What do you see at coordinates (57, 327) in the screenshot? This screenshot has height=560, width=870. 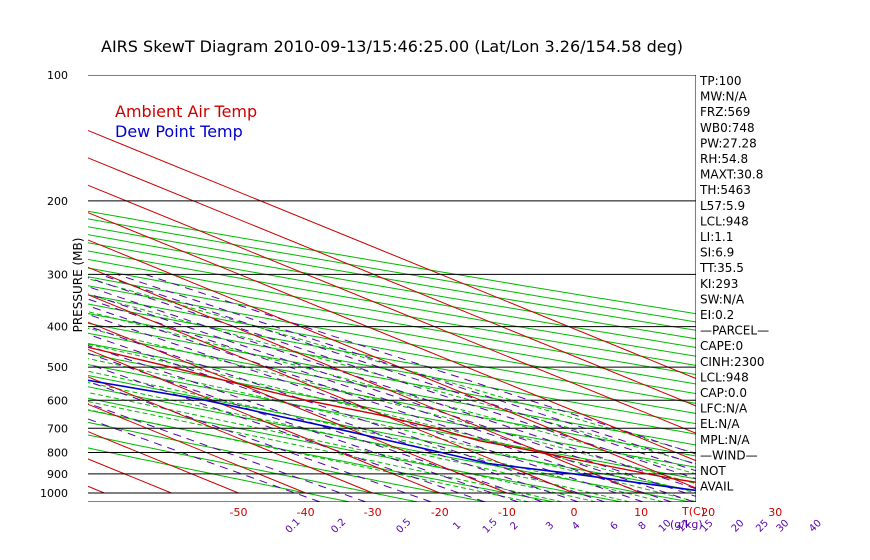 I see `pressure-tick-label: 400` at bounding box center [57, 327].